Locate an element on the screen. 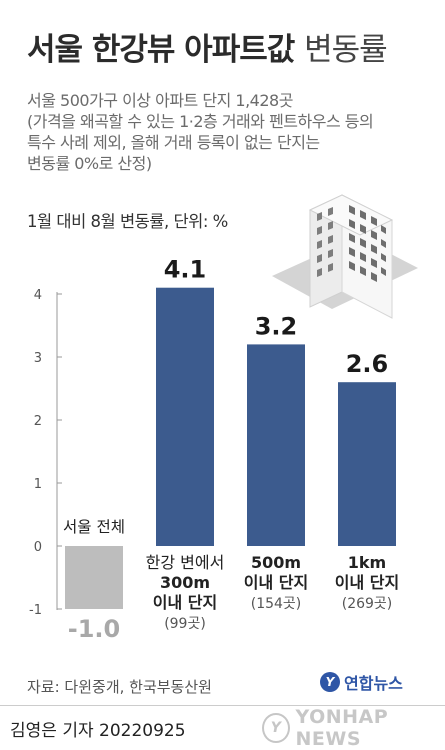  y-tick-label: 1 is located at coordinates (38, 484).